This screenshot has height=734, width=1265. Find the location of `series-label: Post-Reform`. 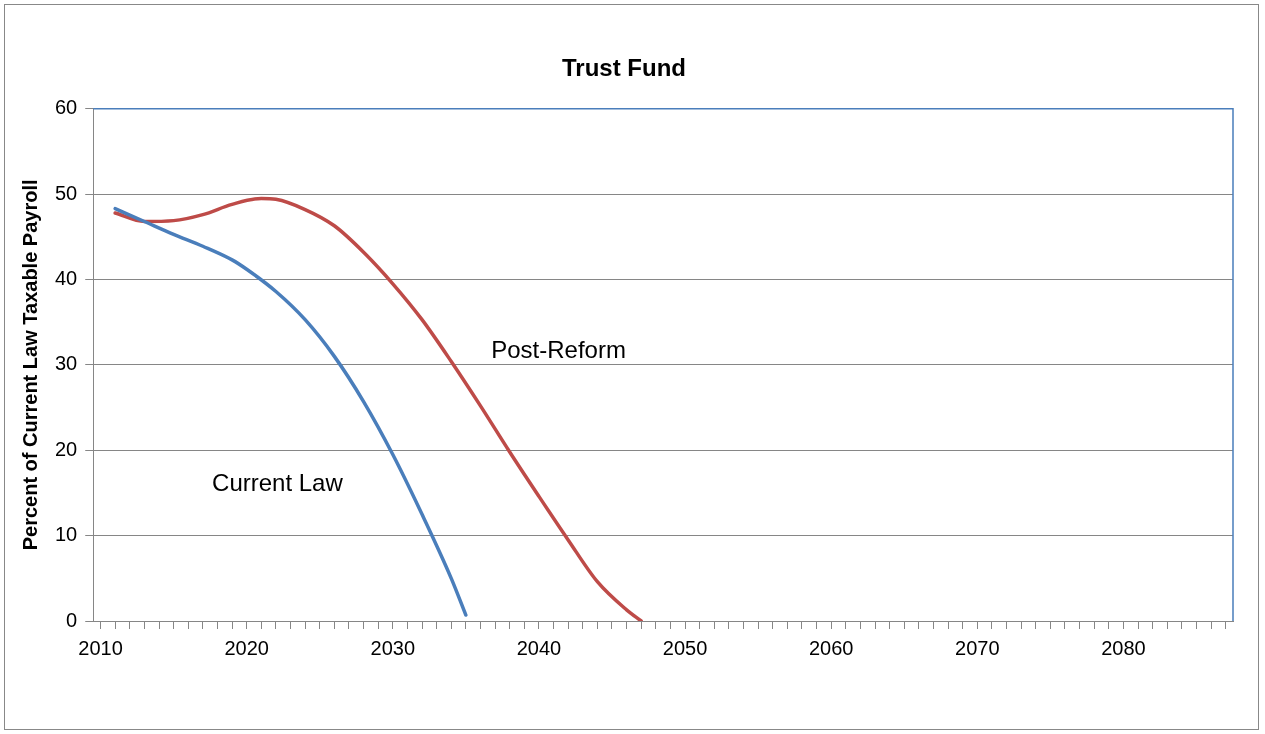

series-label: Post-Reform is located at coordinates (558, 350).